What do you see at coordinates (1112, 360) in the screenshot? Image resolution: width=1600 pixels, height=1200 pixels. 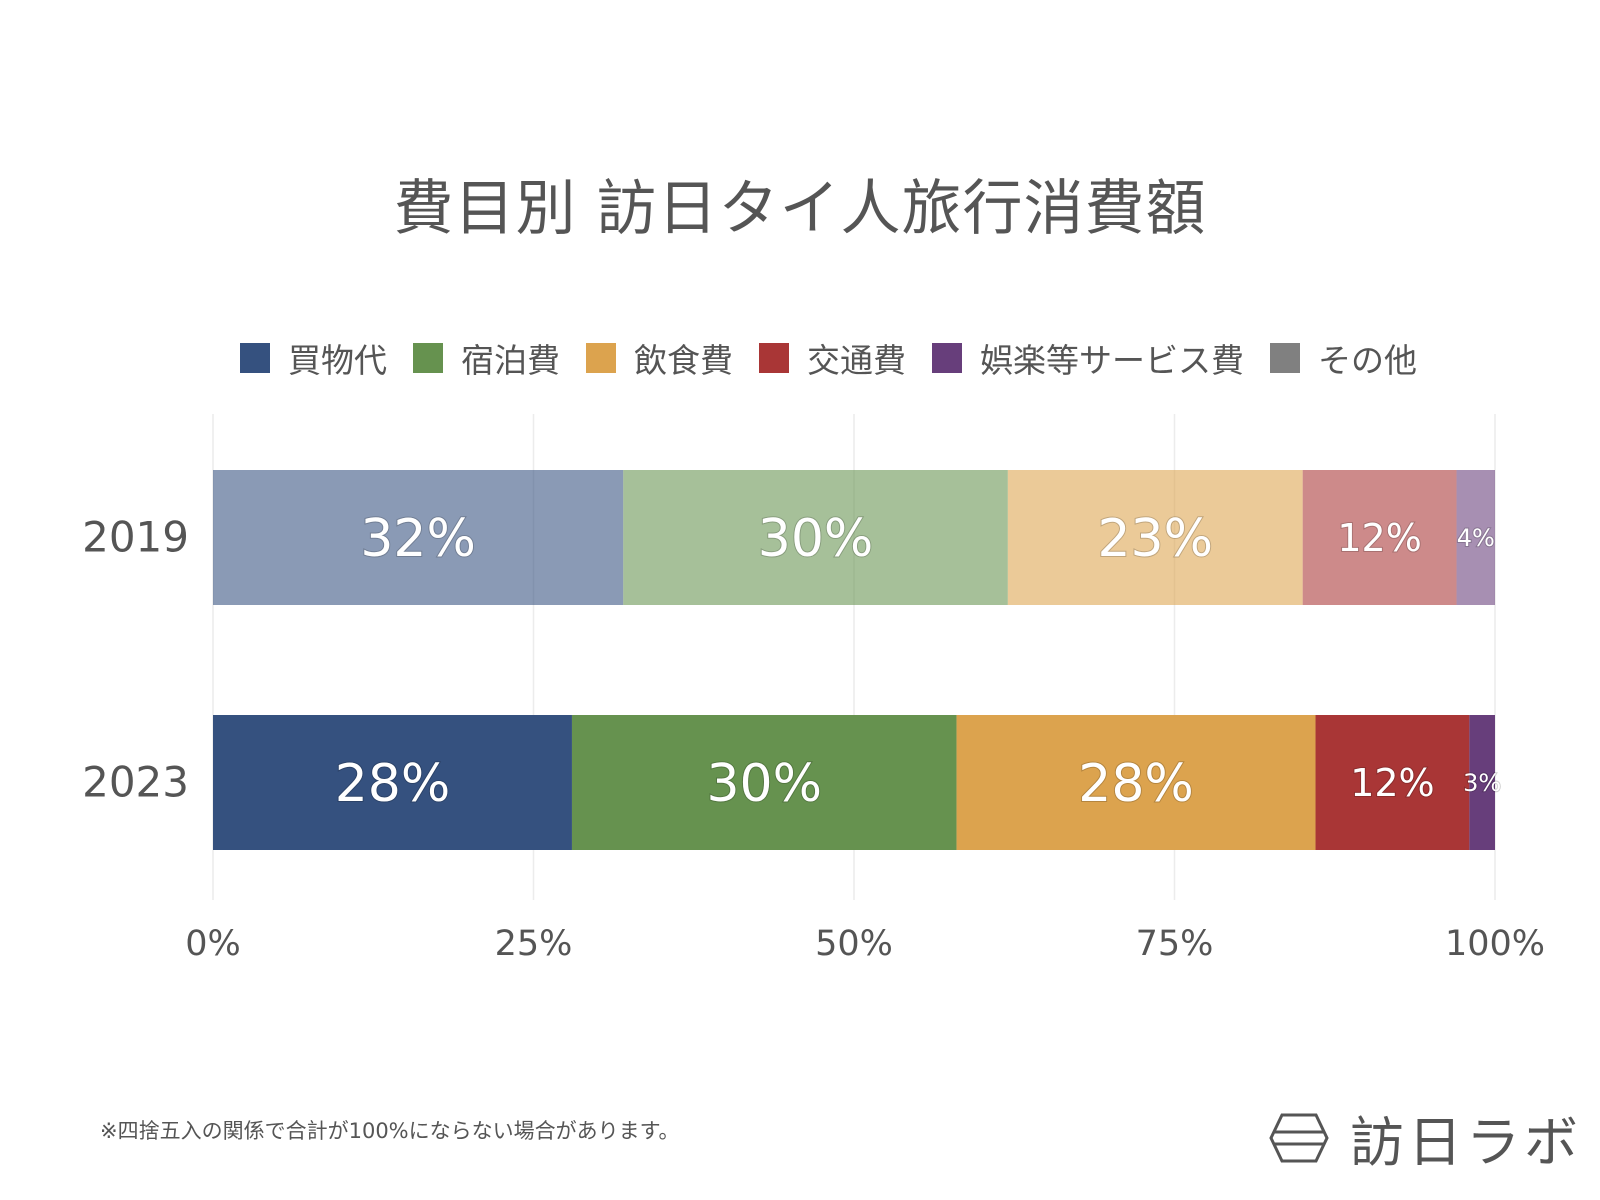 I see `legend-label: 娯楽等サービス費` at bounding box center [1112, 360].